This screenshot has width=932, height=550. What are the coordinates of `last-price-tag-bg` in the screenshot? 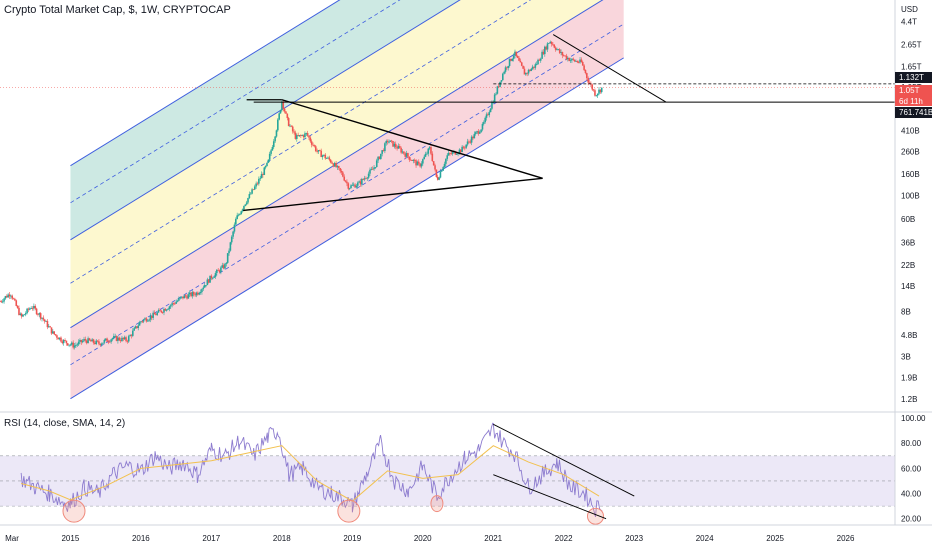 It's located at (913, 90).